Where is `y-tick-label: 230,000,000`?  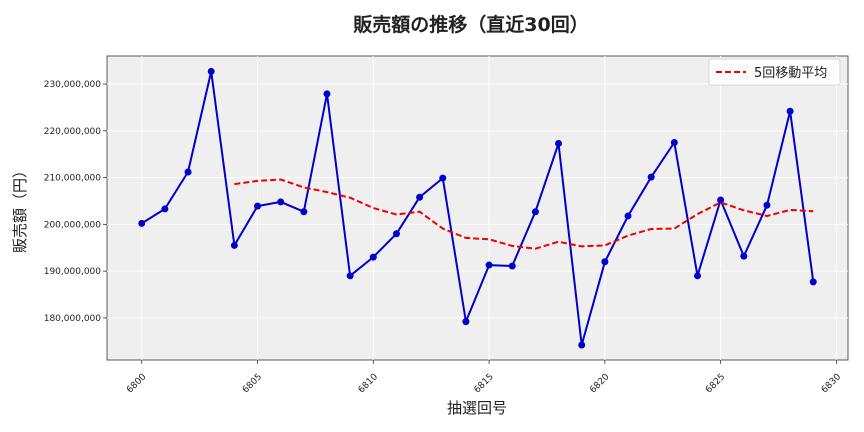
y-tick-label: 230,000,000 is located at coordinates (73, 85).